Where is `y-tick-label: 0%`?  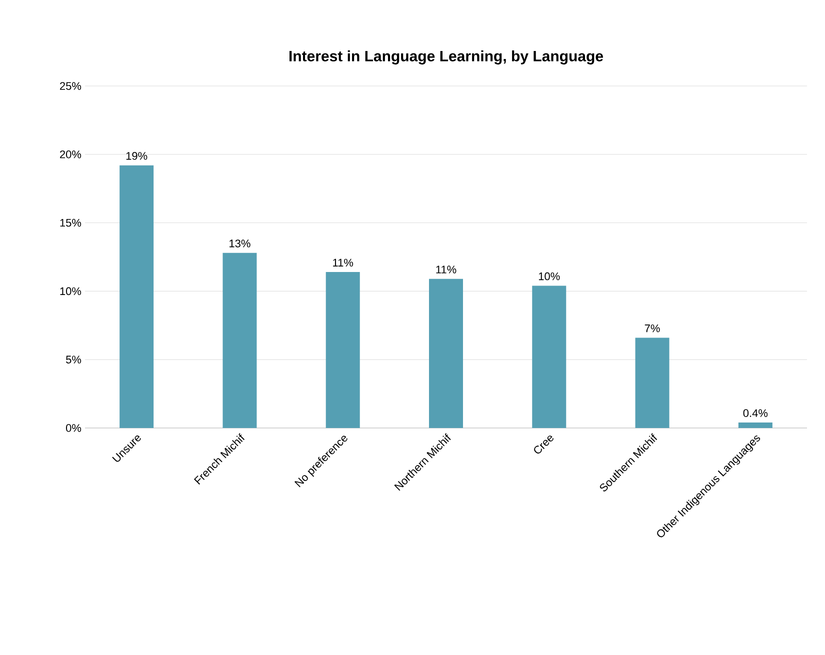 y-tick-label: 0% is located at coordinates (74, 428).